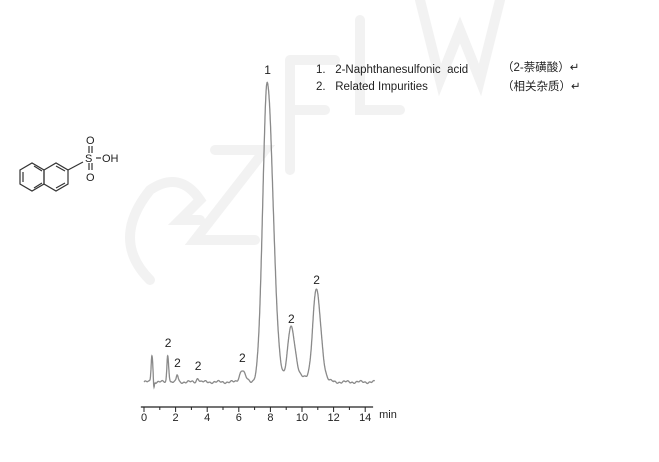 The height and width of the screenshot is (462, 659). What do you see at coordinates (60, 169) in the screenshot?
I see `naphthalene-sulfonic-acid-structure` at bounding box center [60, 169].